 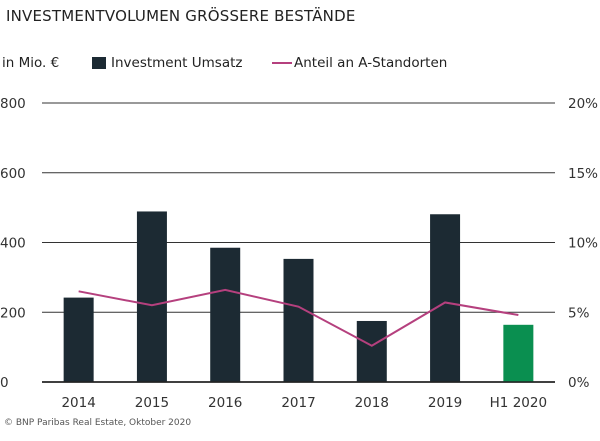 What do you see at coordinates (13, 244) in the screenshot?
I see `y-tick-label: 400` at bounding box center [13, 244].